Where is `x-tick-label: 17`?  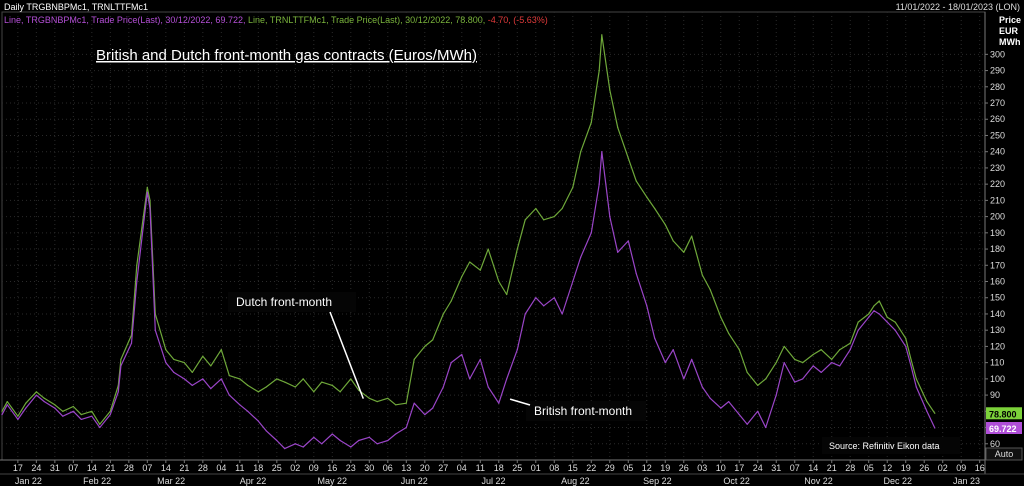
x-tick-label: 17 is located at coordinates (18, 468).